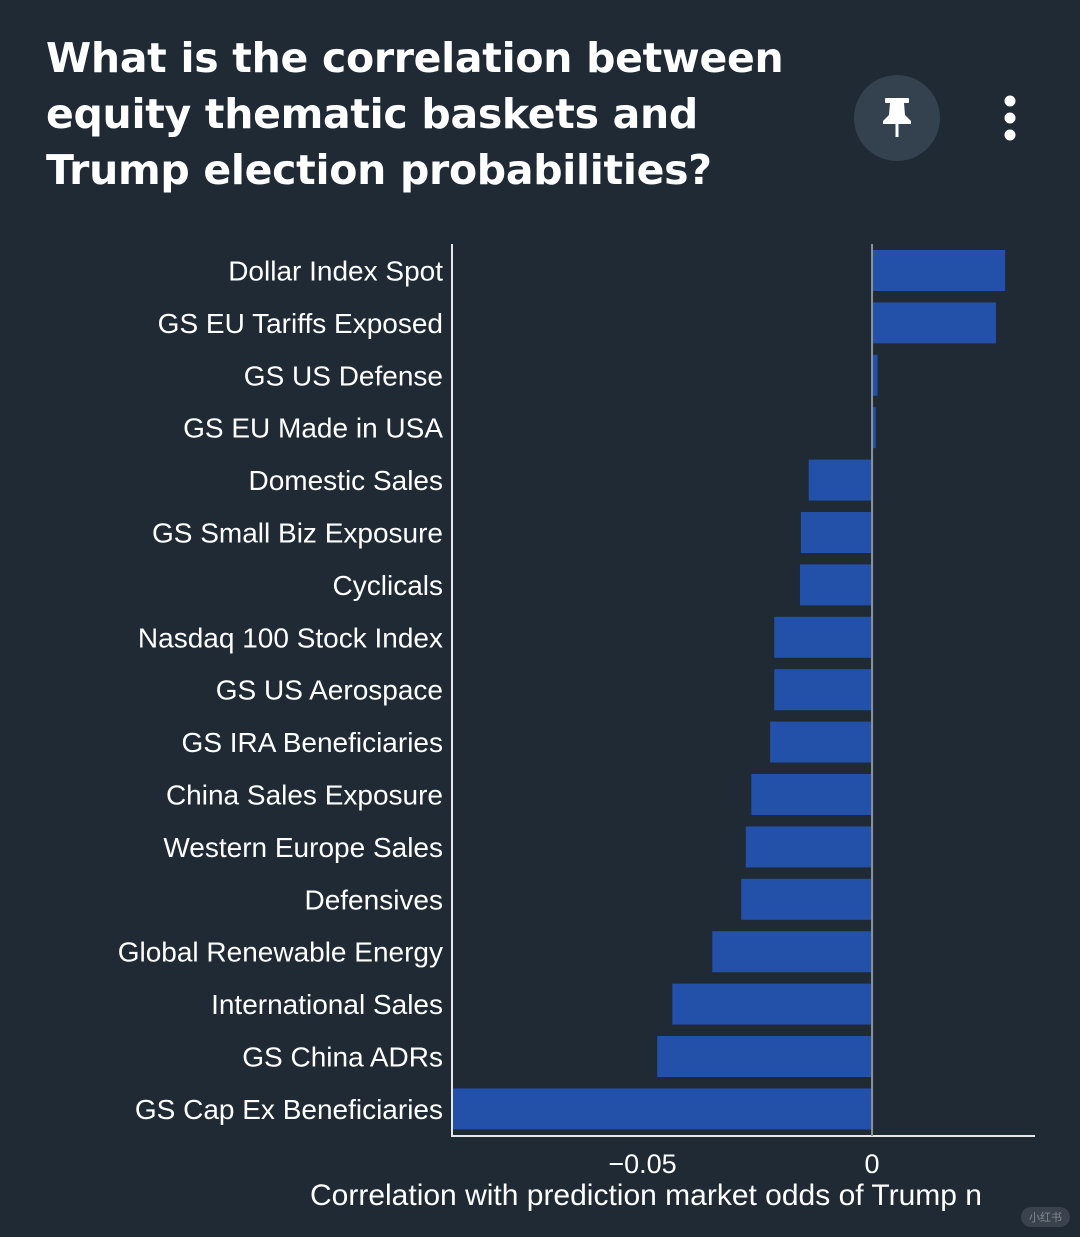 The image size is (1080, 1237). What do you see at coordinates (313, 428) in the screenshot?
I see `category-label: GS EU Made in USA` at bounding box center [313, 428].